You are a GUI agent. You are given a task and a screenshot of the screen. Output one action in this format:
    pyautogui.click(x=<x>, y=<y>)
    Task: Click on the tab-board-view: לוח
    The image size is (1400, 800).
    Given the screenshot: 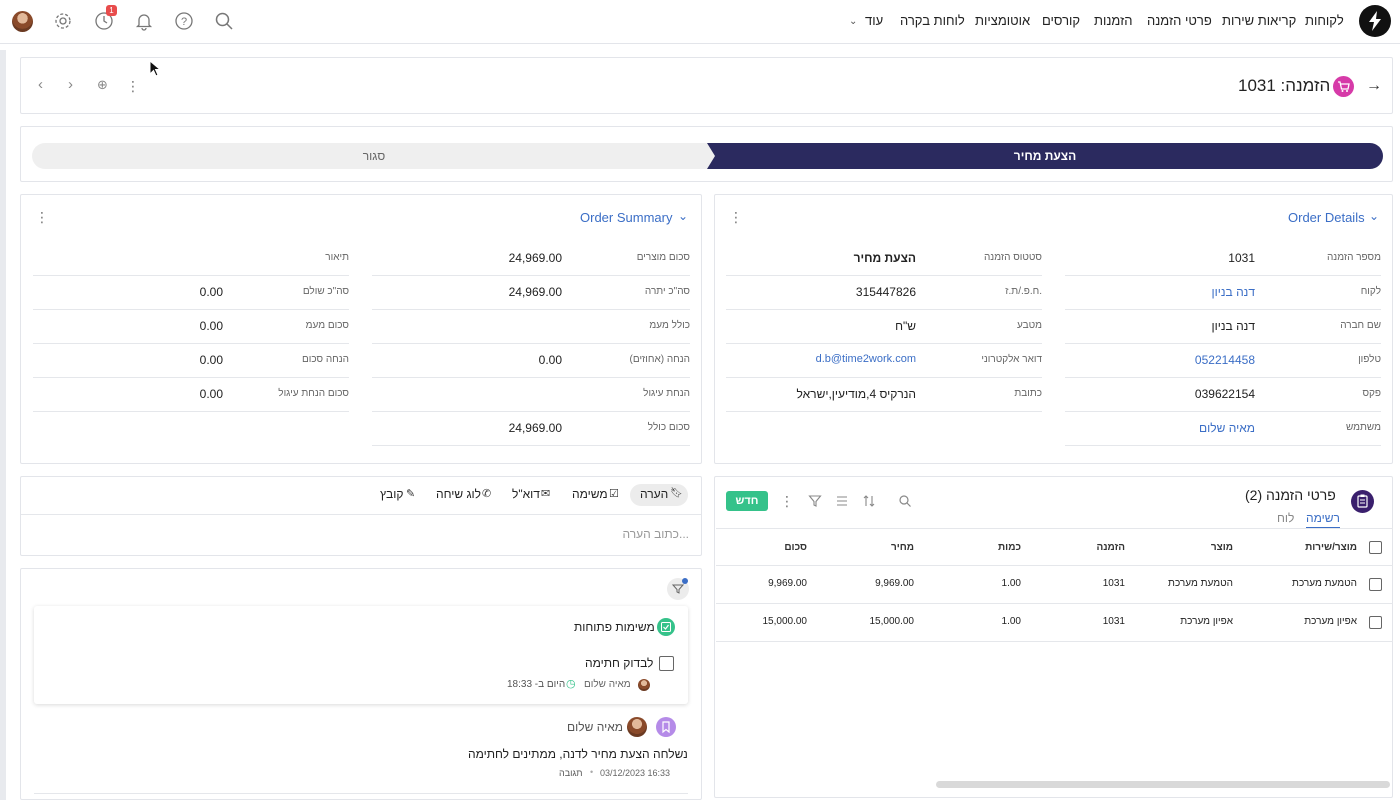 What is the action you would take?
    pyautogui.click(x=1286, y=518)
    